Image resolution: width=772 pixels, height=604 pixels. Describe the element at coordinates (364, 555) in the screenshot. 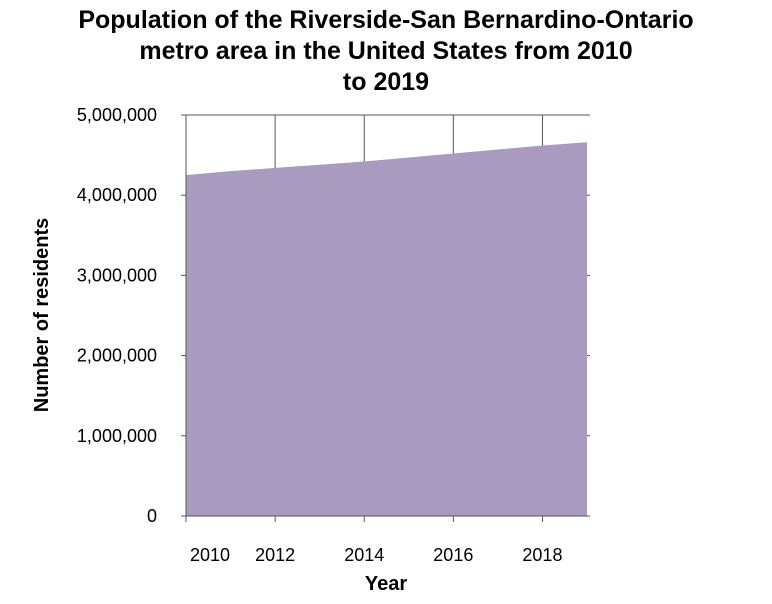

I see `x-tick-label-2: 2014` at that location.